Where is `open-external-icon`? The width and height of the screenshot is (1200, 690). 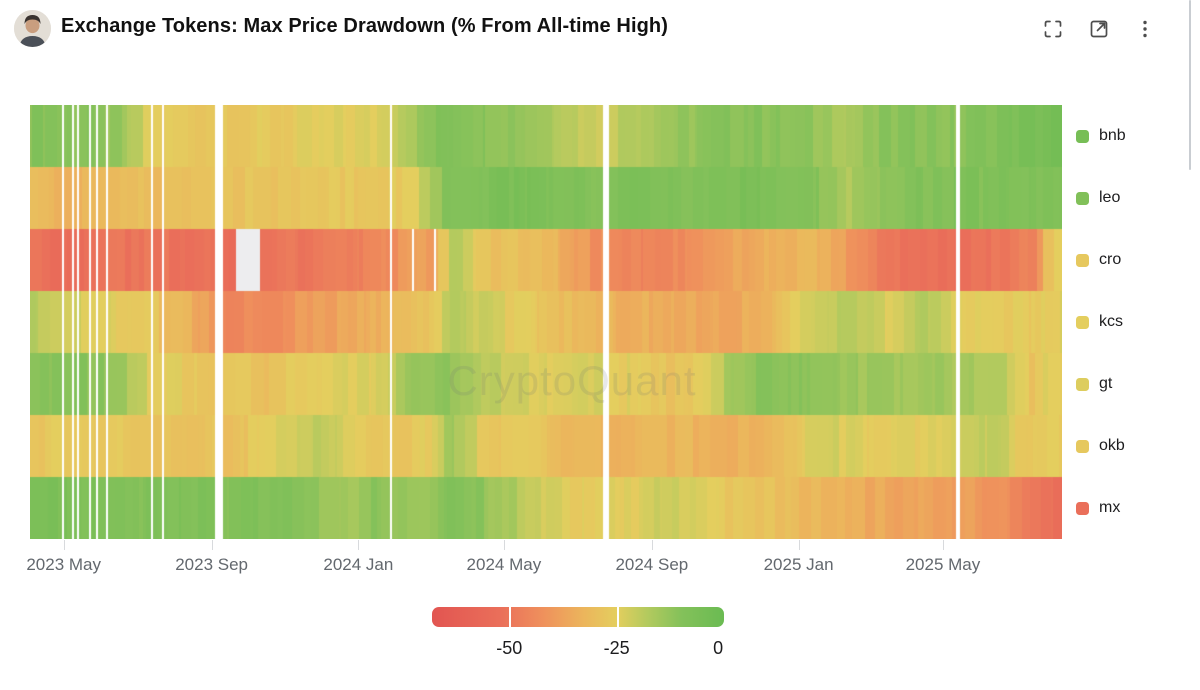
open-external-icon is located at coordinates (1099, 29).